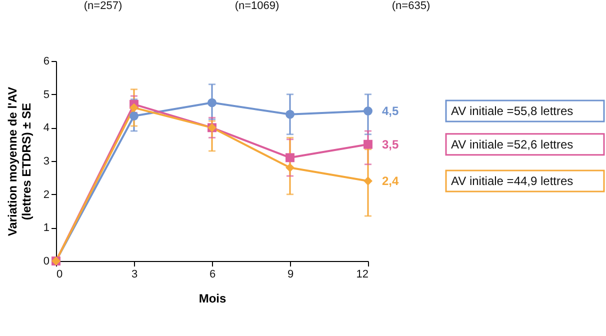 The height and width of the screenshot is (336, 606). Describe the element at coordinates (46, 128) in the screenshot. I see `y-tick-label: 4` at that location.